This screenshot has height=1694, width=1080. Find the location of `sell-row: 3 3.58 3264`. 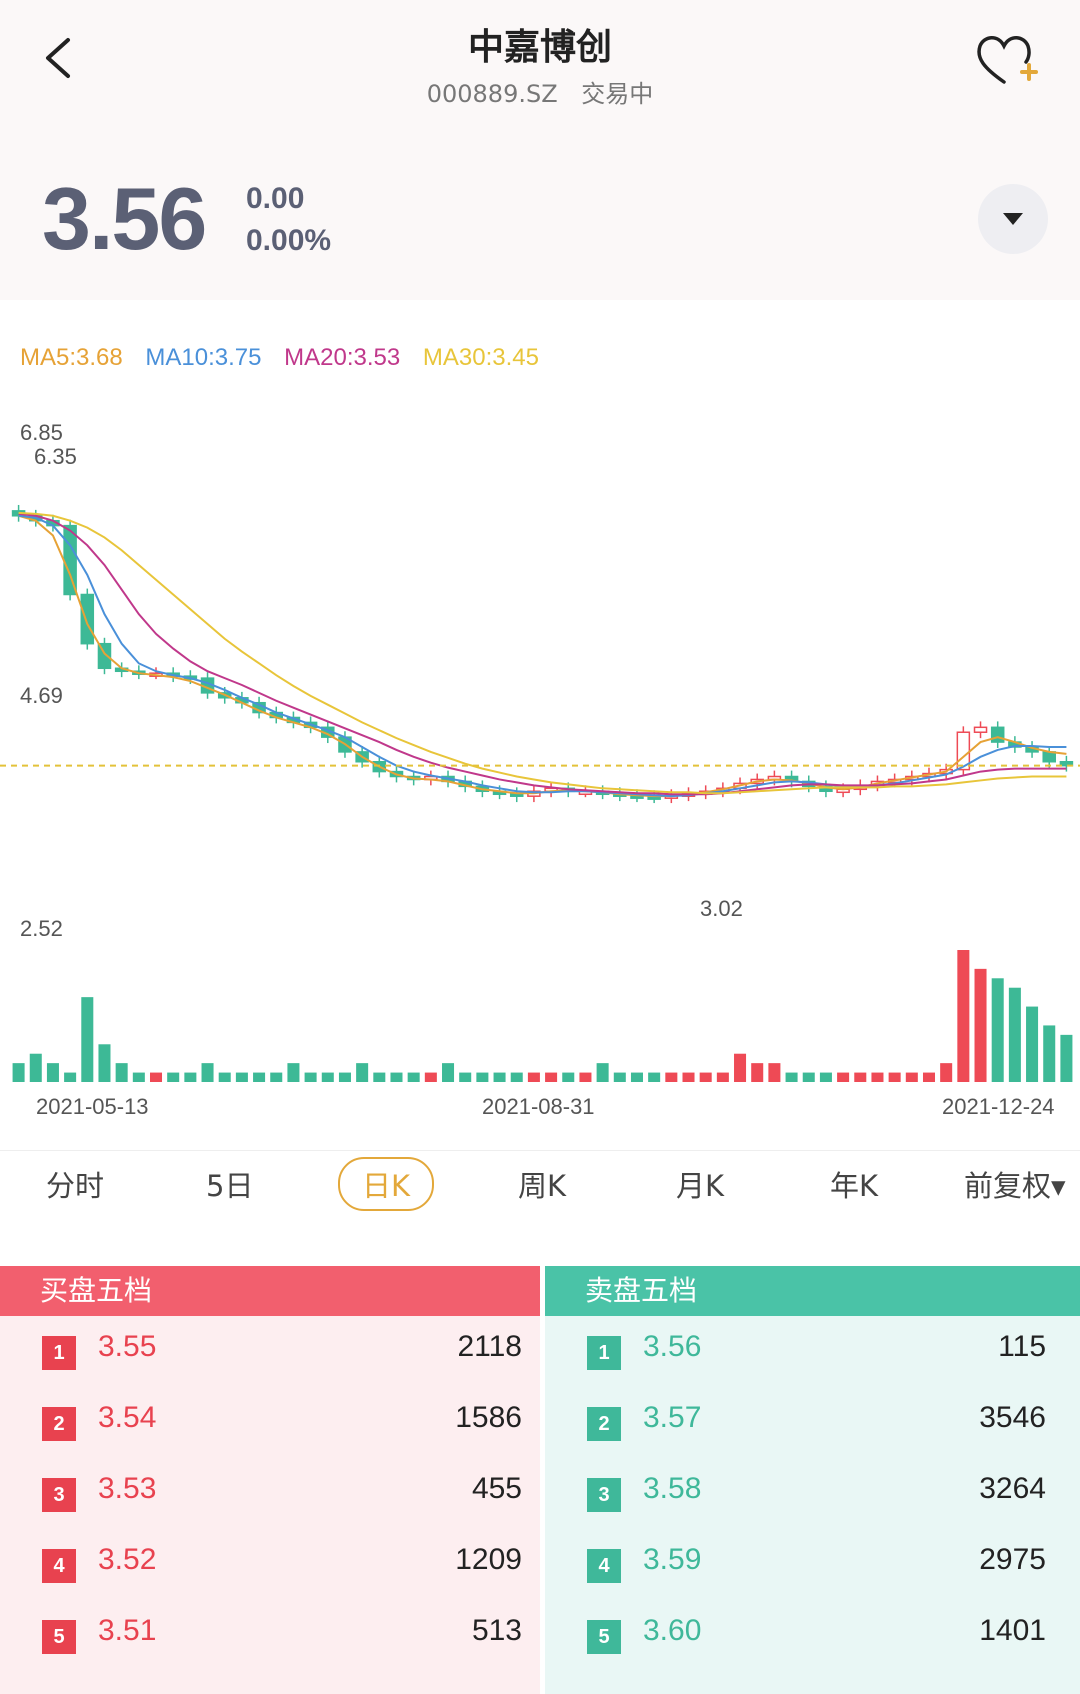

sell-row: 3 3.58 3264 is located at coordinates (812, 1493).